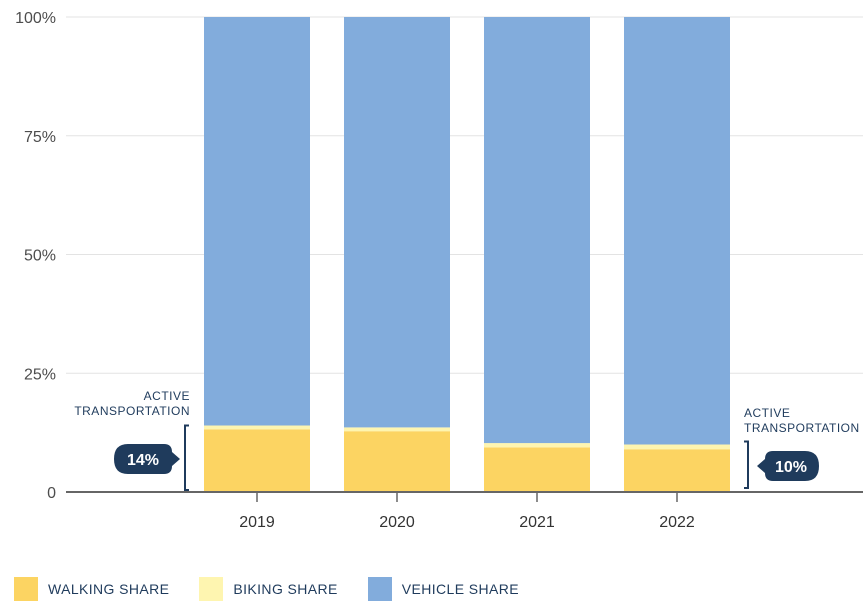 This screenshot has height=601, width=863. I want to click on bar-vehicle-2020, so click(397, 222).